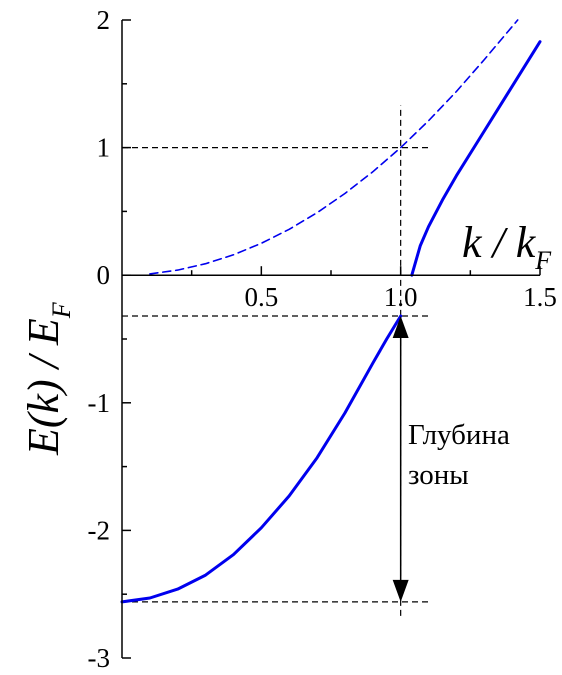  What do you see at coordinates (459, 435) in the screenshot?
I see `annotation-line-1: Глубина` at bounding box center [459, 435].